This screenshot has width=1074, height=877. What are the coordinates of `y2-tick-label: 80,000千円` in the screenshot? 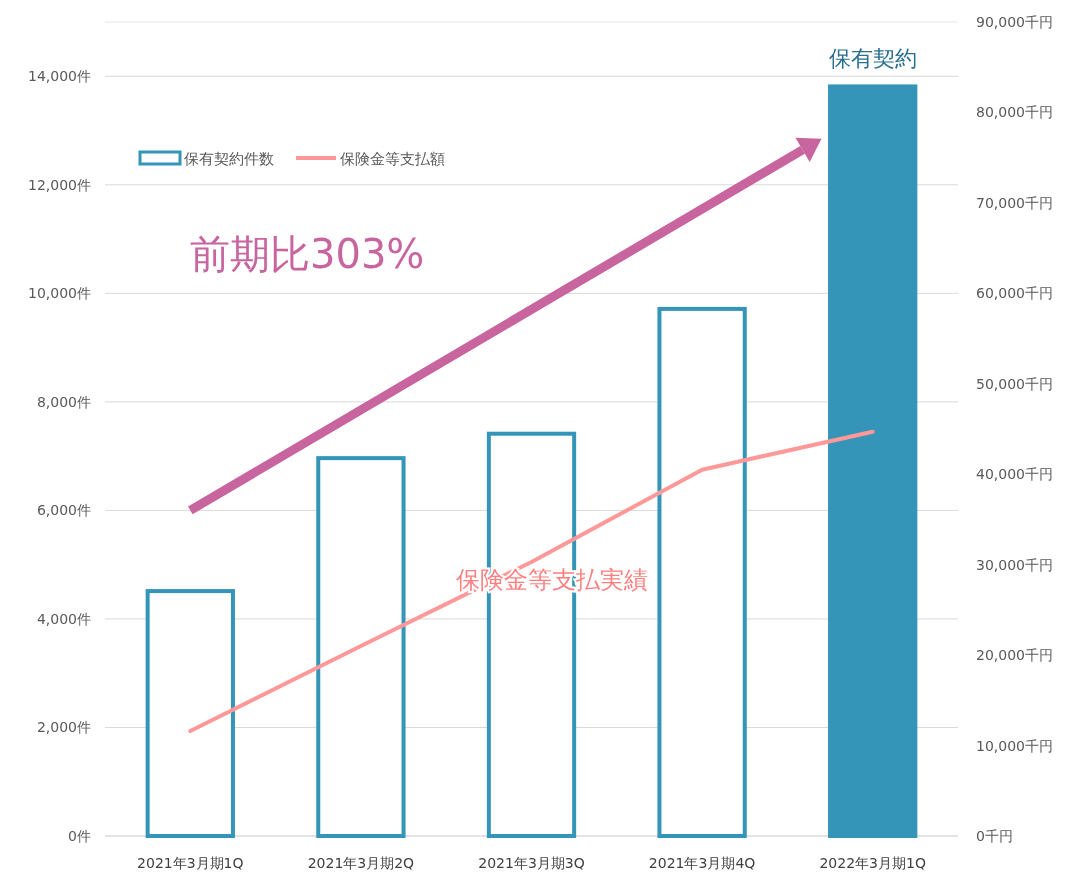 It's located at (1014, 112).